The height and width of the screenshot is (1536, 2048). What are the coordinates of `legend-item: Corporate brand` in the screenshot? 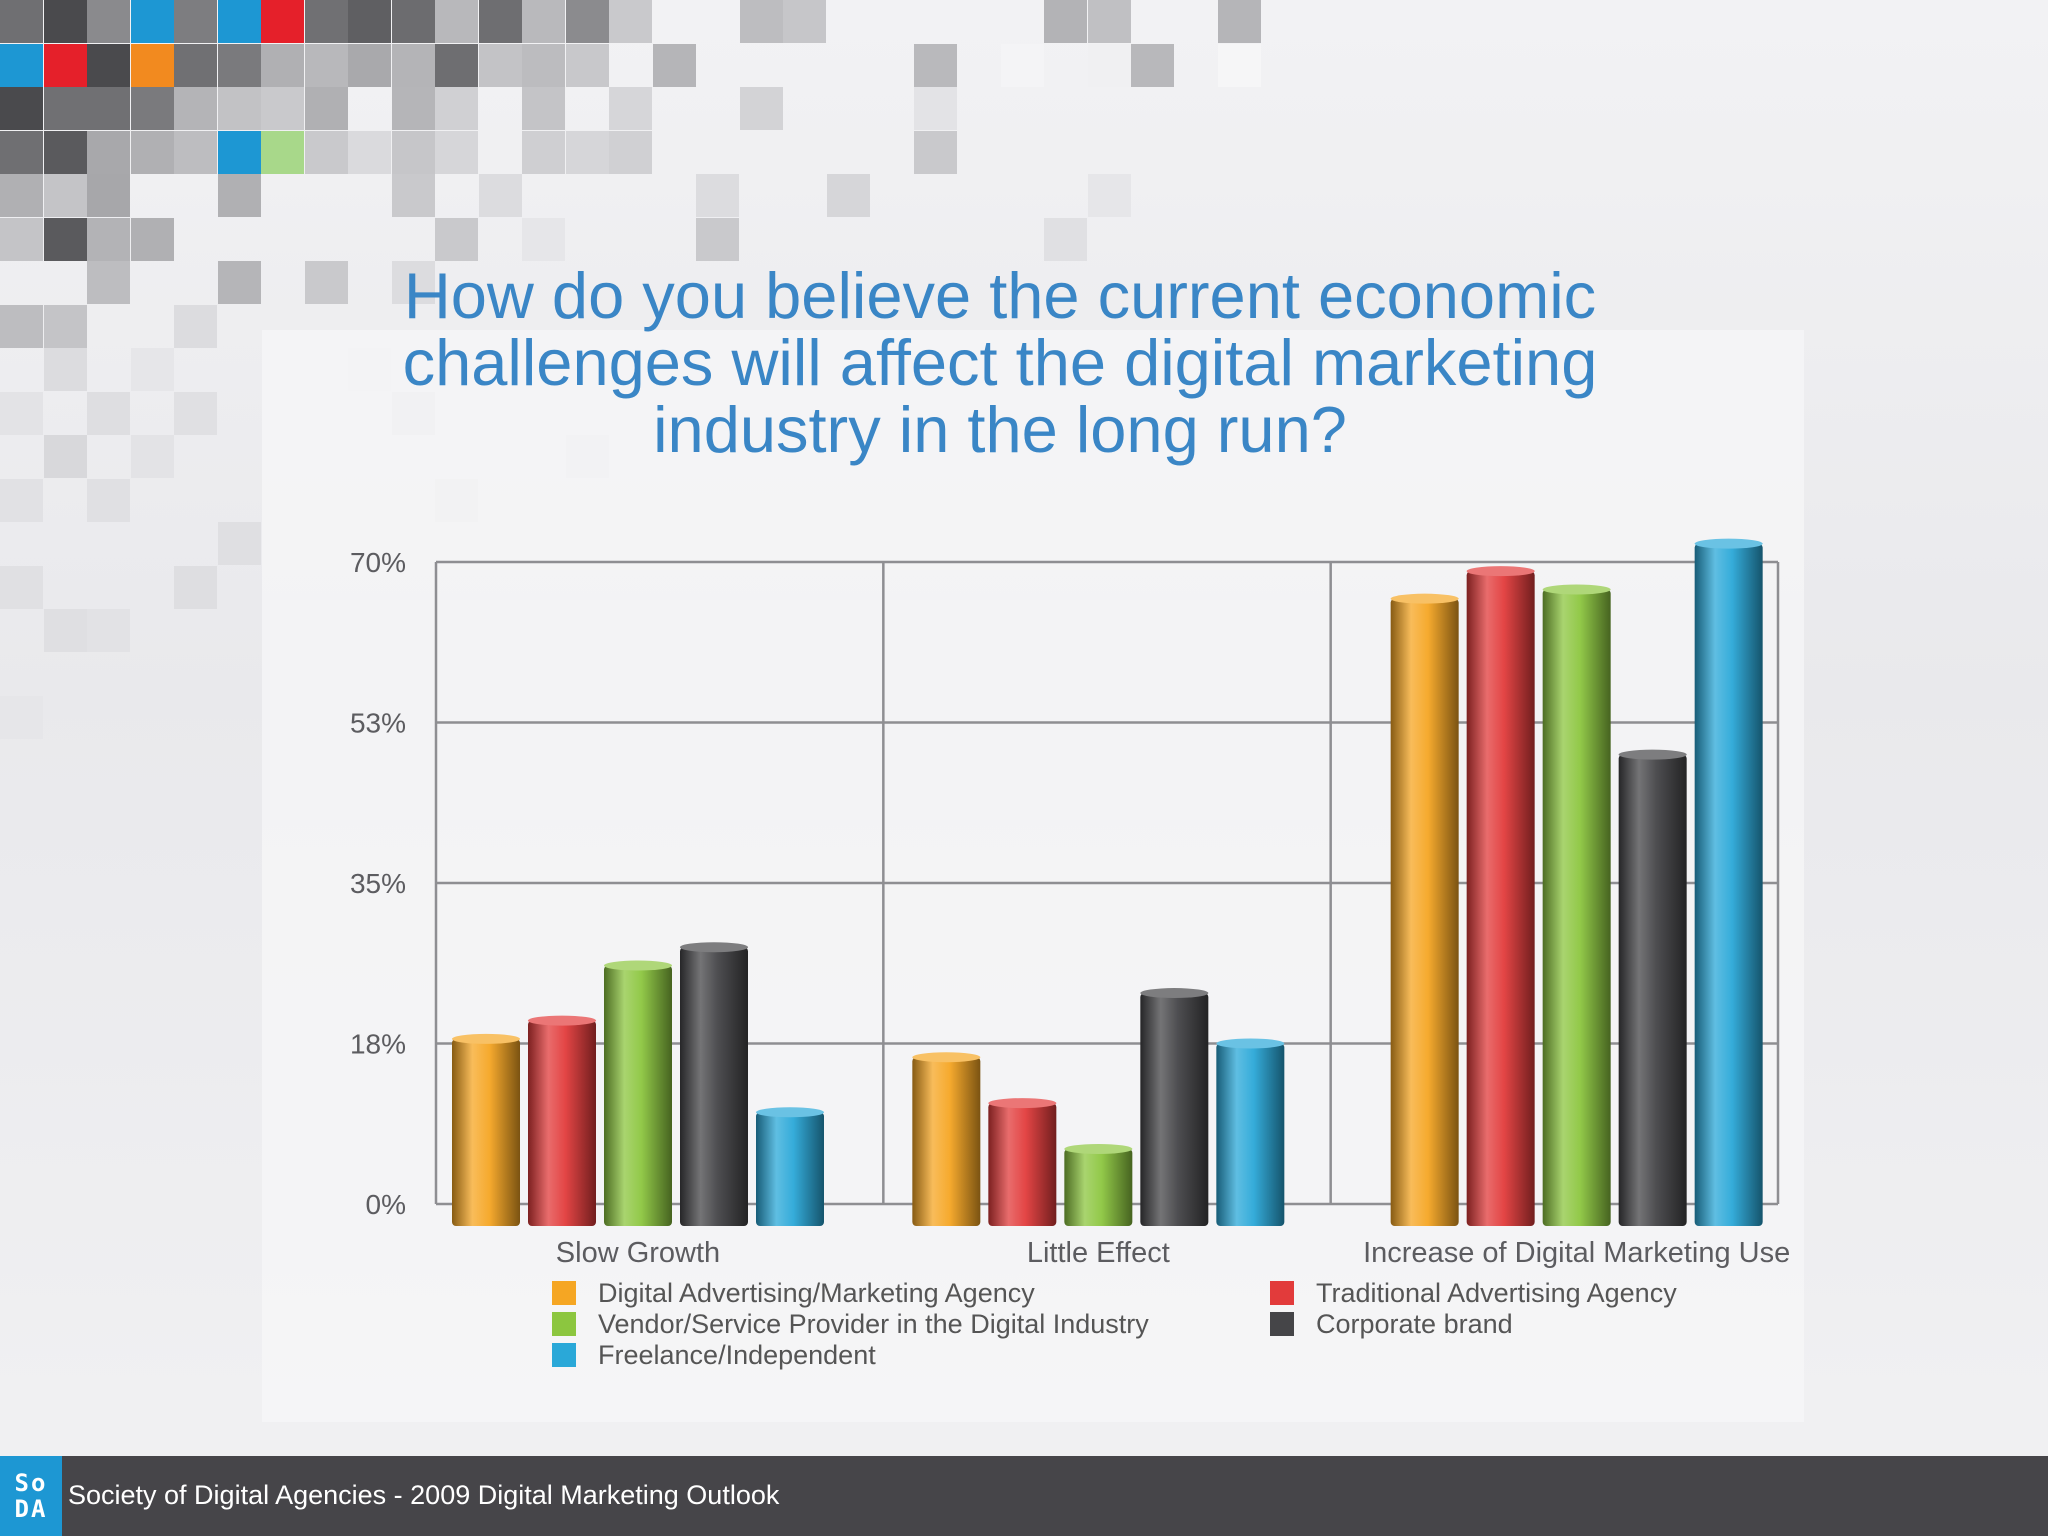 It's located at (1391, 1324).